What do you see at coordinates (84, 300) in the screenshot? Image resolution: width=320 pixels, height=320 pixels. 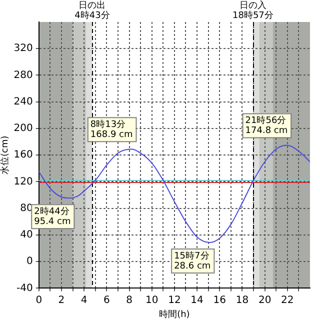 I see `x-tick-label: 4` at bounding box center [84, 300].